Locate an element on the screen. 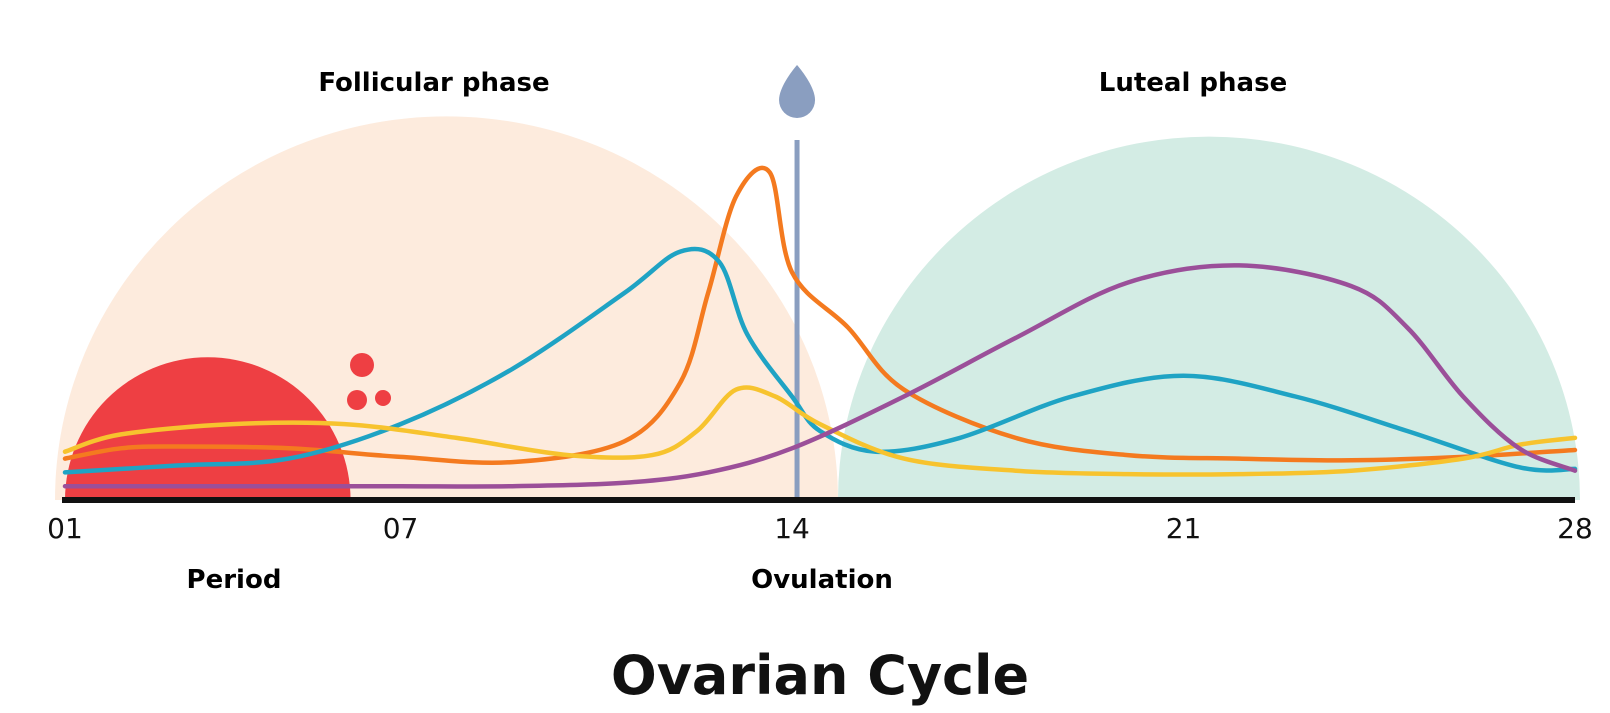 This screenshot has height=713, width=1610. x-axis-ticks: 01 07 14 21 28 is located at coordinates (820, 528).